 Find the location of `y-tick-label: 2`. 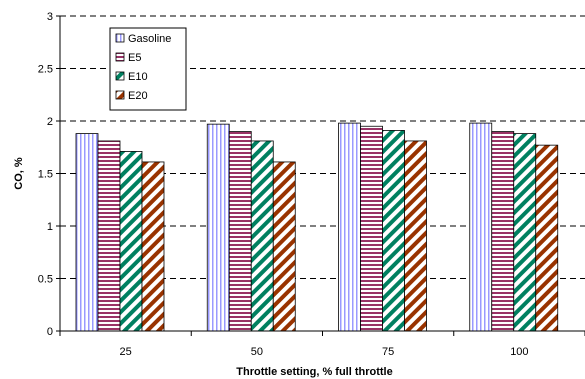

y-tick-label: 2 is located at coordinates (50, 122).